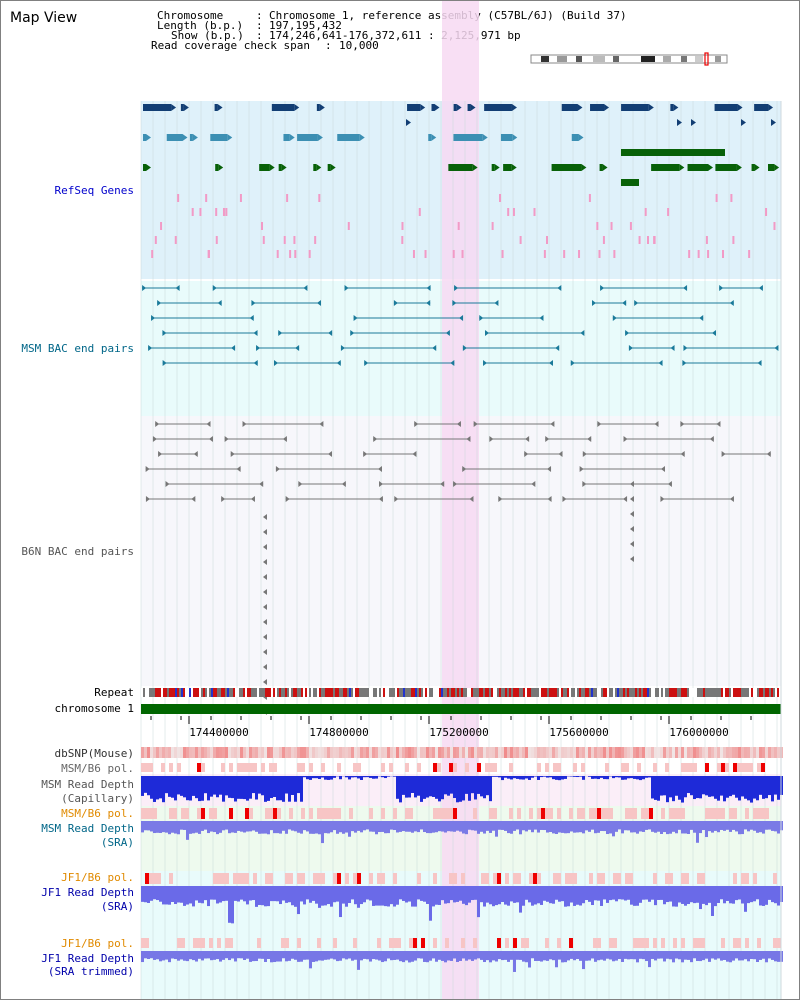  I want to click on track-label-jf1-depth-trim: JF1 Read Depth, so click(87, 958).